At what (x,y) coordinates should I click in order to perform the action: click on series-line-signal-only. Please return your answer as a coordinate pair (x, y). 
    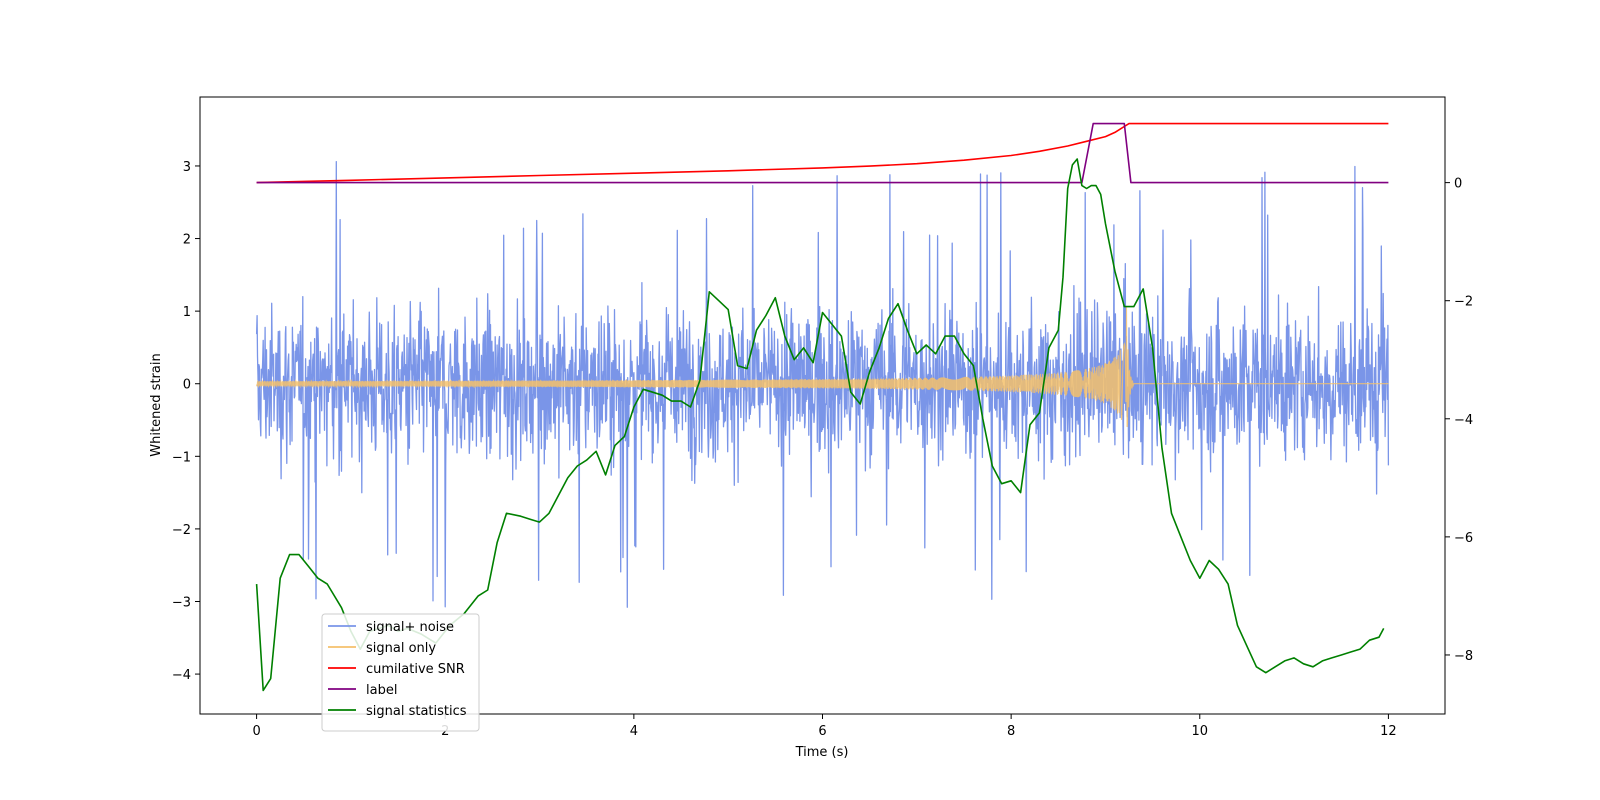
    Looking at the image, I should click on (822, 367).